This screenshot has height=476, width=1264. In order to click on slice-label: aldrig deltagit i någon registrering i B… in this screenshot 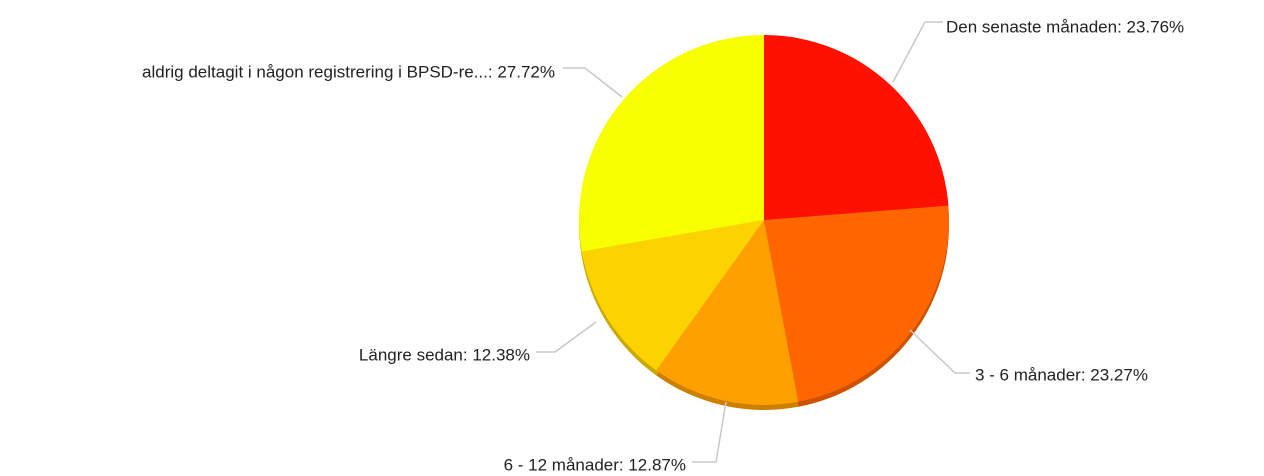, I will do `click(348, 71)`.